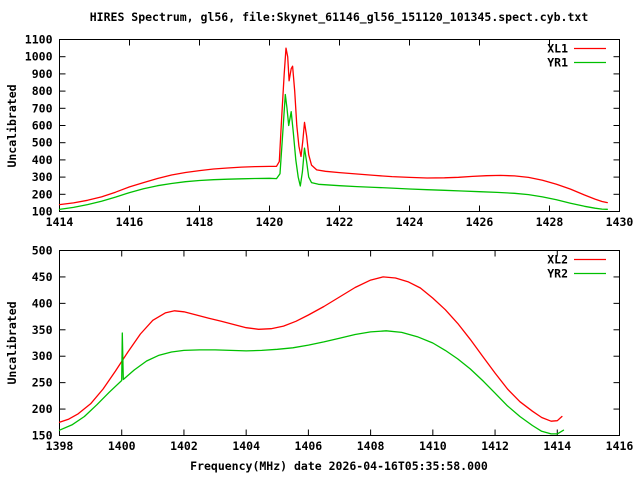 The height and width of the screenshot is (480, 640). Describe the element at coordinates (42, 74) in the screenshot. I see `y-tick-label: 900` at that location.